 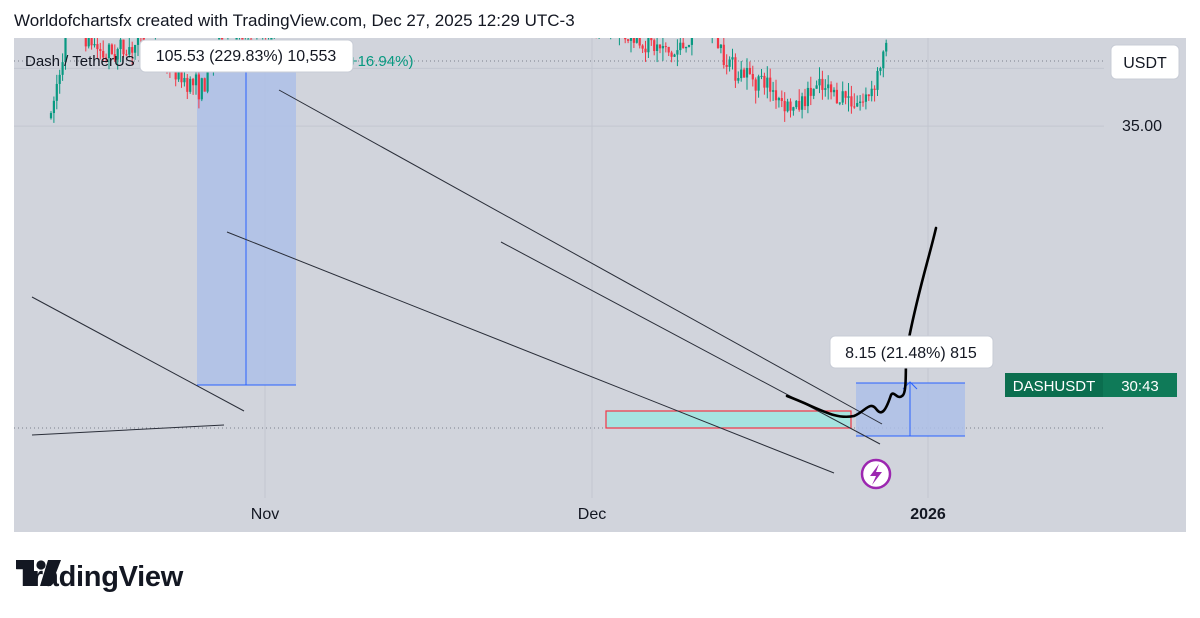 What do you see at coordinates (911, 353) in the screenshot?
I see `measure-label-small-text: 8.15 (21.48%) 815` at bounding box center [911, 353].